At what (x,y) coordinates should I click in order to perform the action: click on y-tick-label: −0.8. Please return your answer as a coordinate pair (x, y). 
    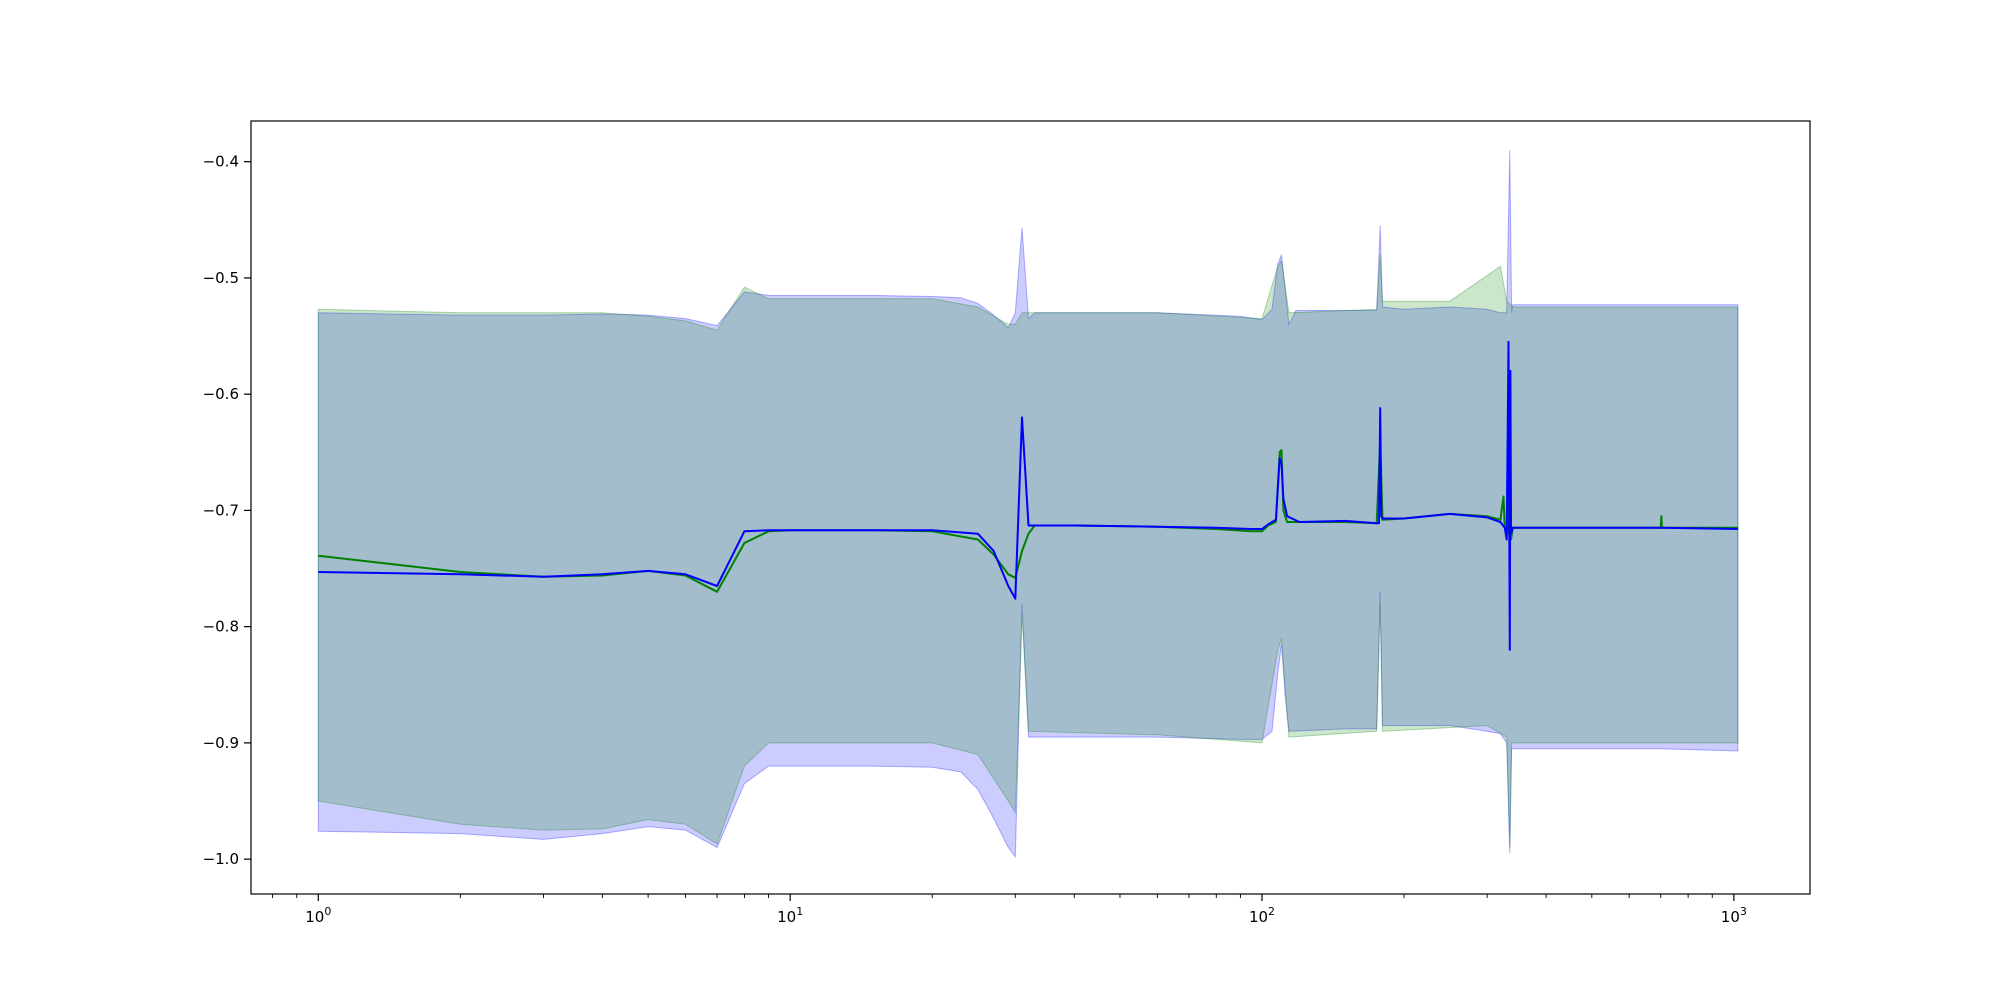
    Looking at the image, I should click on (221, 627).